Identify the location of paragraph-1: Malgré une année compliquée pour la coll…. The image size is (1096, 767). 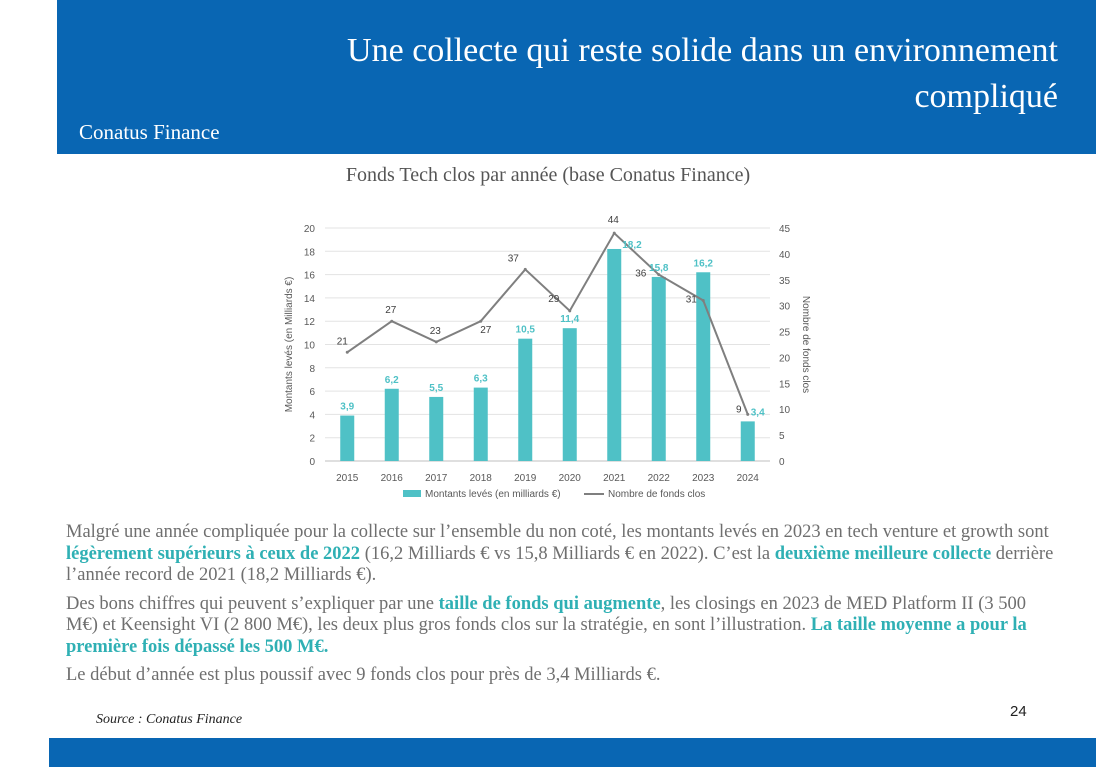
(560, 553).